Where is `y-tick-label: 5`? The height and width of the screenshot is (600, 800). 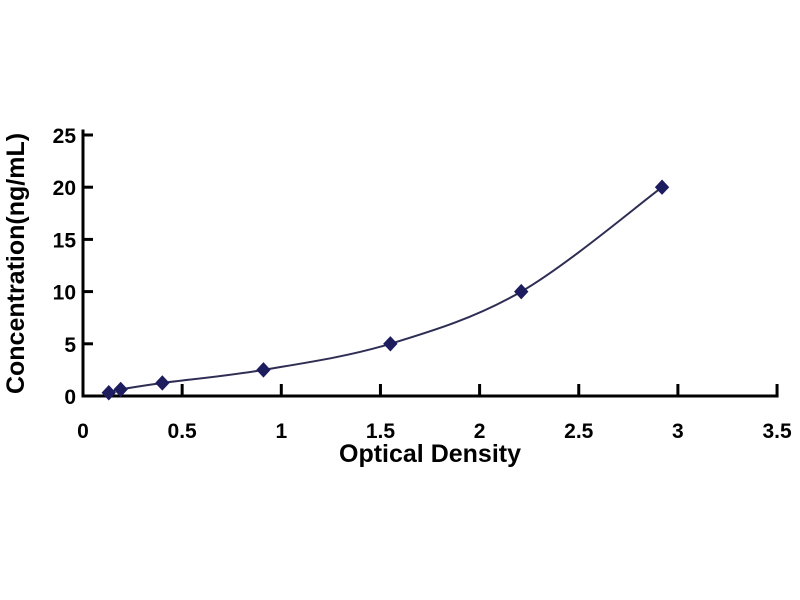
y-tick-label: 5 is located at coordinates (70, 345).